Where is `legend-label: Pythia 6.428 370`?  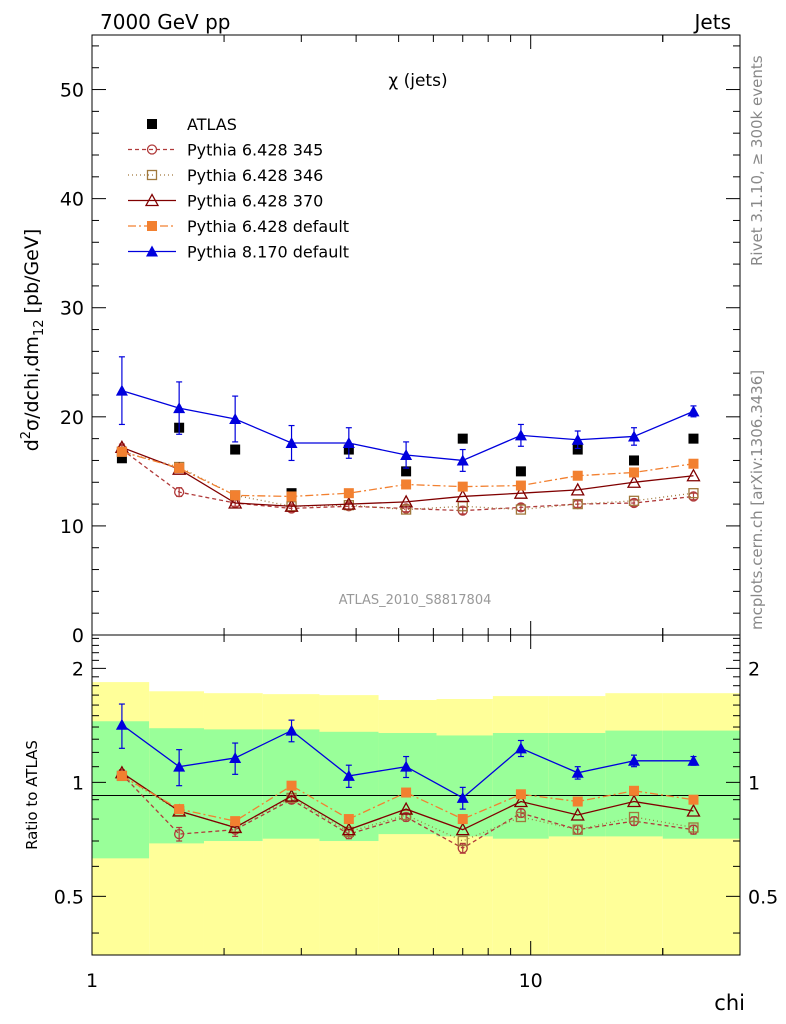 legend-label: Pythia 6.428 370 is located at coordinates (255, 201).